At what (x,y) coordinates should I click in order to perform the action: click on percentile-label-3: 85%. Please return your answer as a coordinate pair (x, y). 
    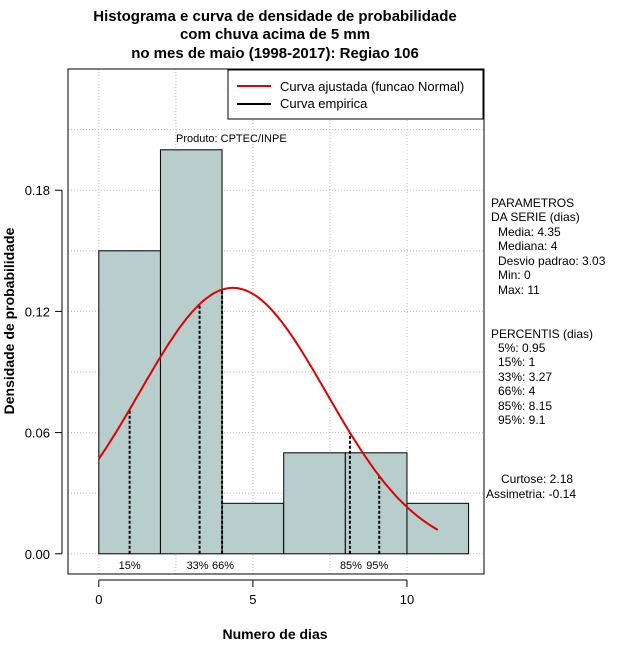
    Looking at the image, I should click on (351, 566).